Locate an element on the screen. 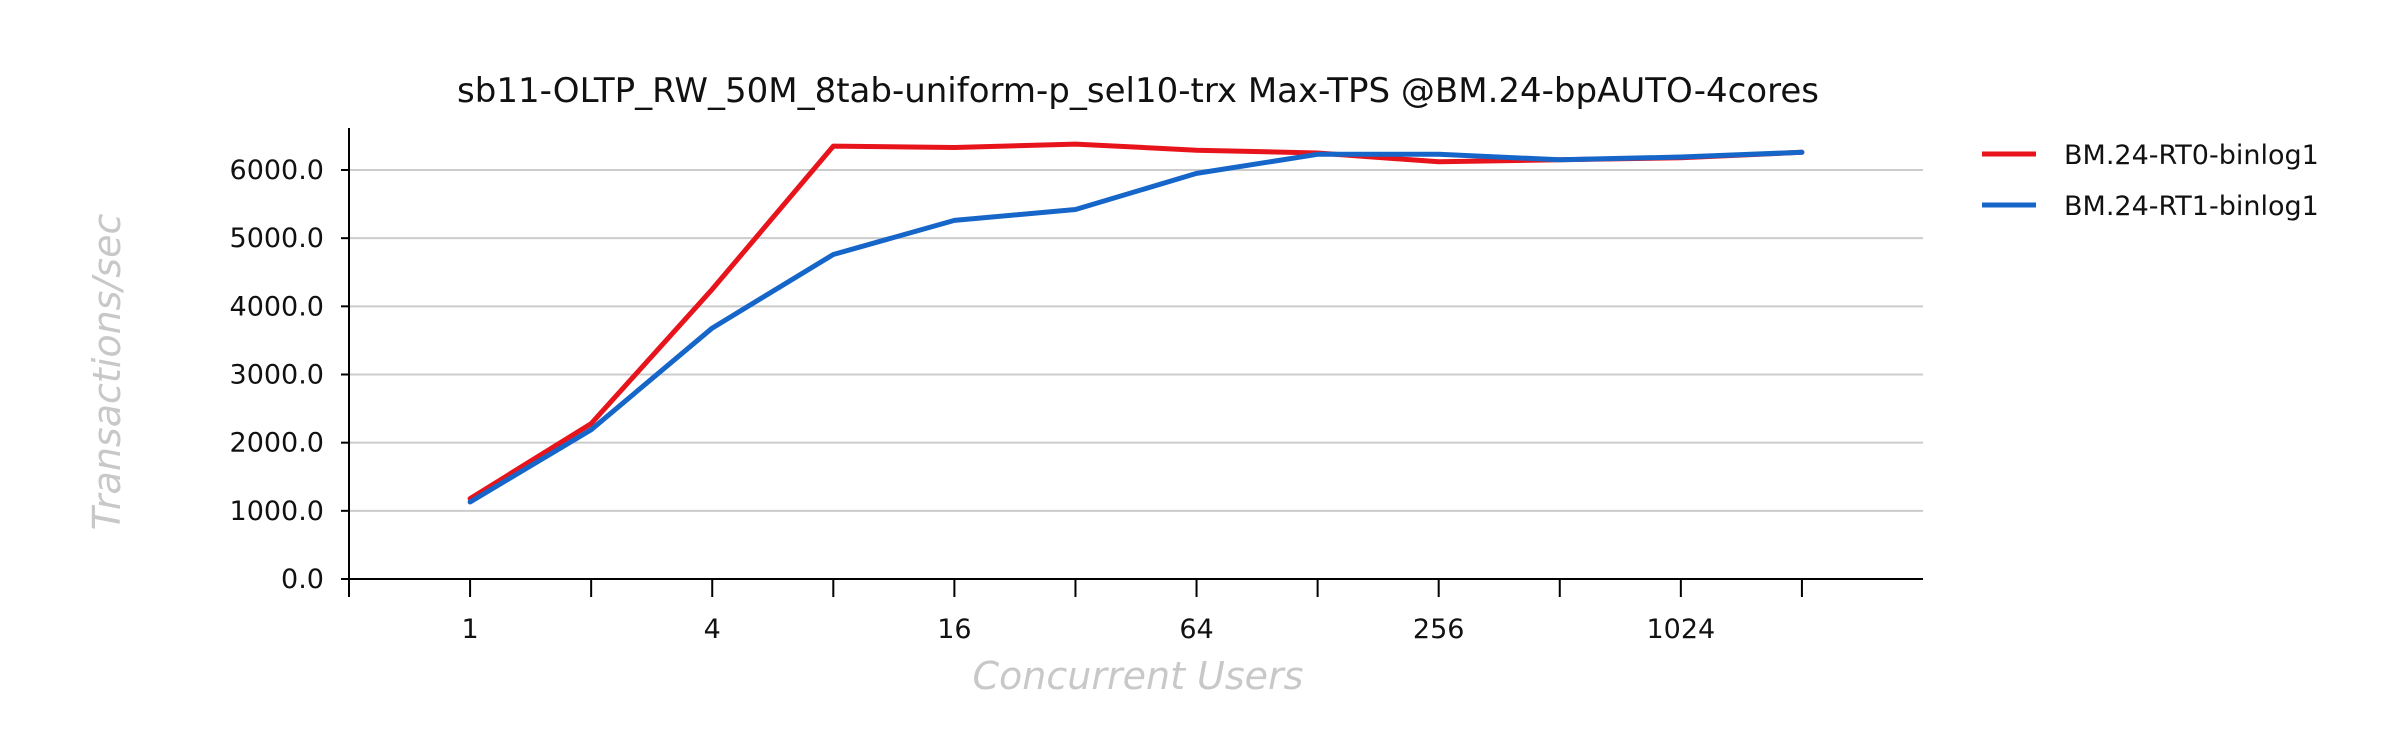 This screenshot has width=2400, height=748. x-tick-label: 1024 is located at coordinates (1680, 629).